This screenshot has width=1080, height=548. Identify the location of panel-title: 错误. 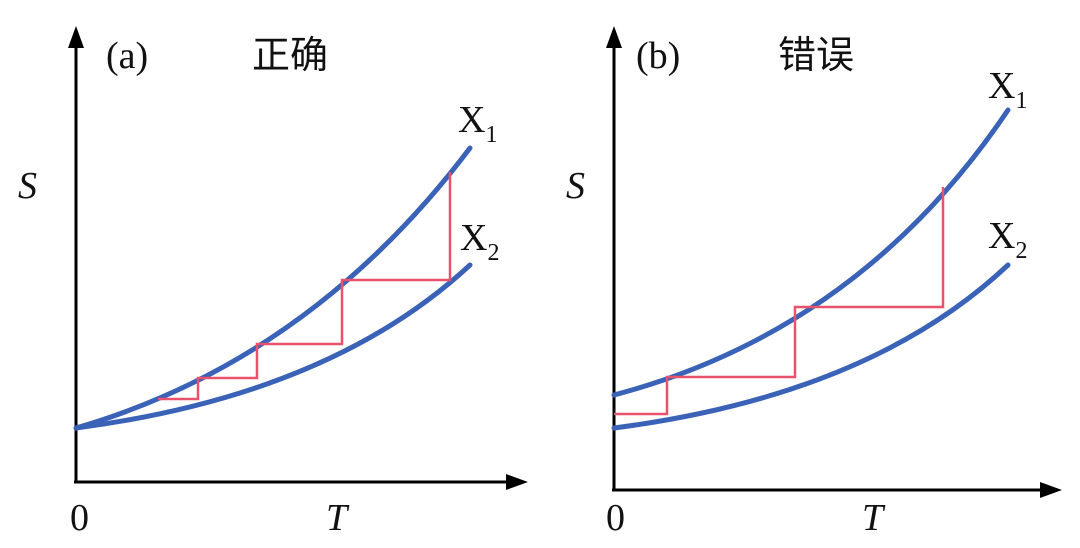
(816, 56).